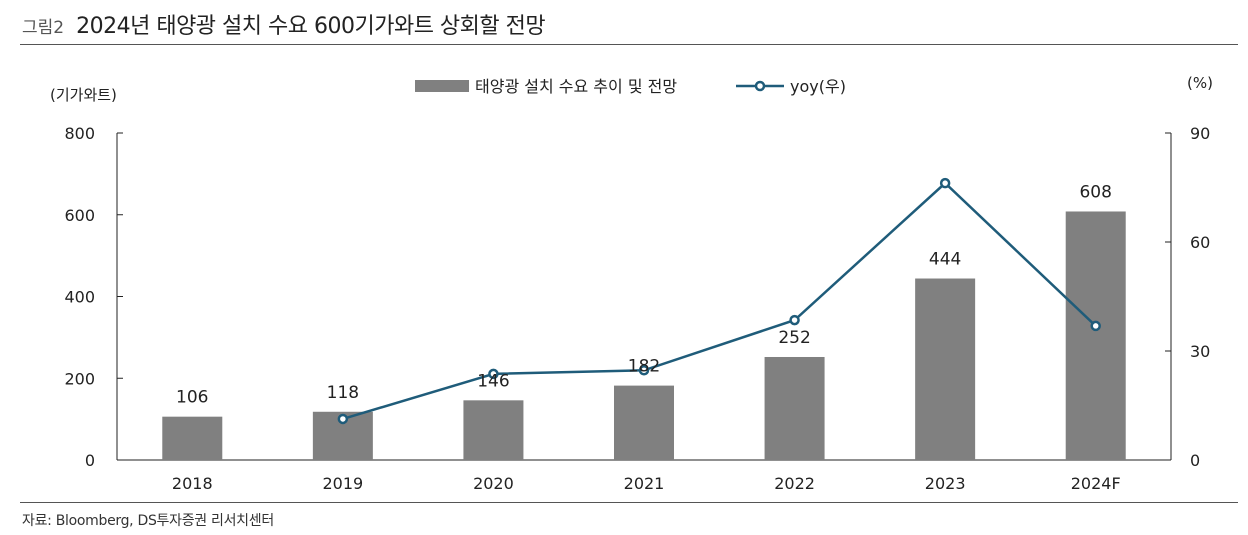 The width and height of the screenshot is (1248, 535). Describe the element at coordinates (148, 521) in the screenshot. I see `source-note: 자료: Bloomberg, DS투자증권 리서치센터` at that location.